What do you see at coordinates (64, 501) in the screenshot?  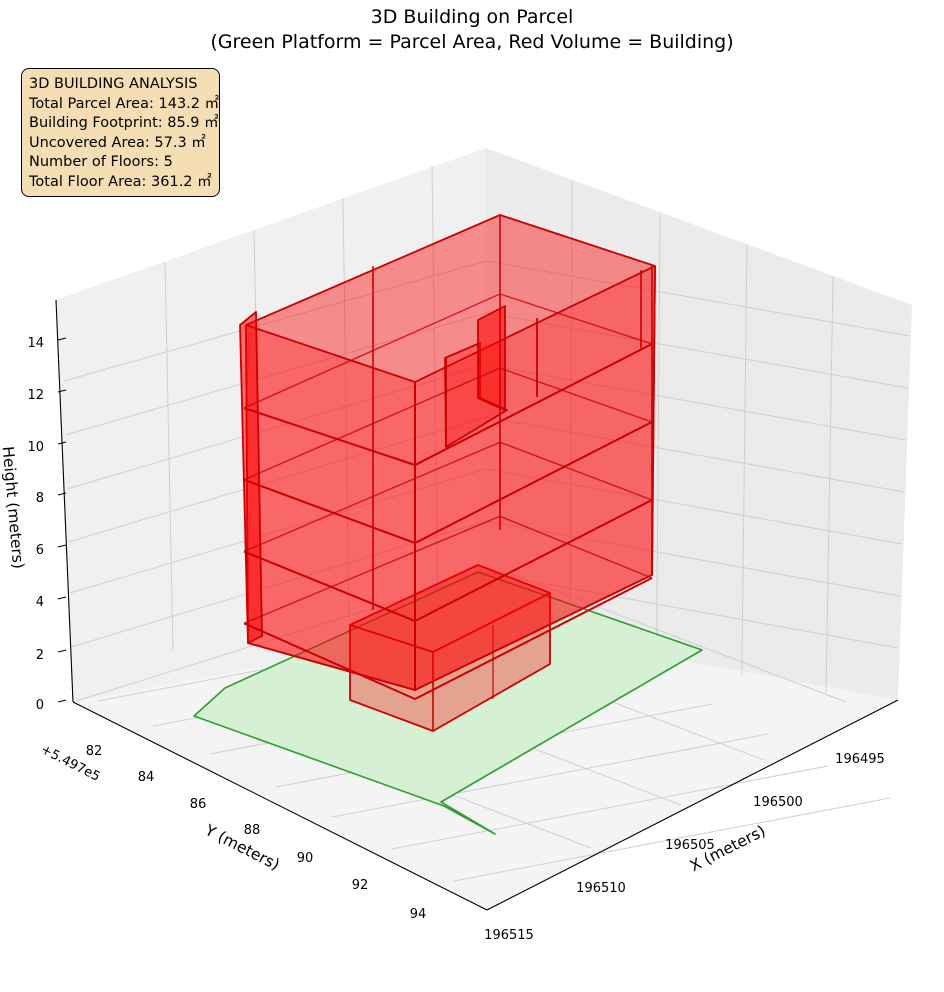 I see `z-axis-line` at bounding box center [64, 501].